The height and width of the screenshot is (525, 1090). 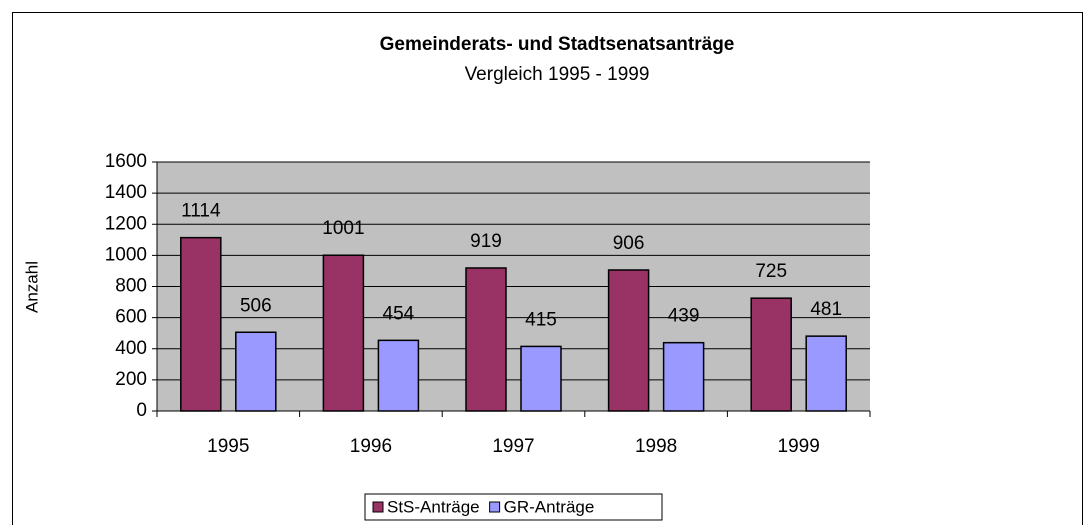 What do you see at coordinates (541, 319) in the screenshot?
I see `data-label: 415` at bounding box center [541, 319].